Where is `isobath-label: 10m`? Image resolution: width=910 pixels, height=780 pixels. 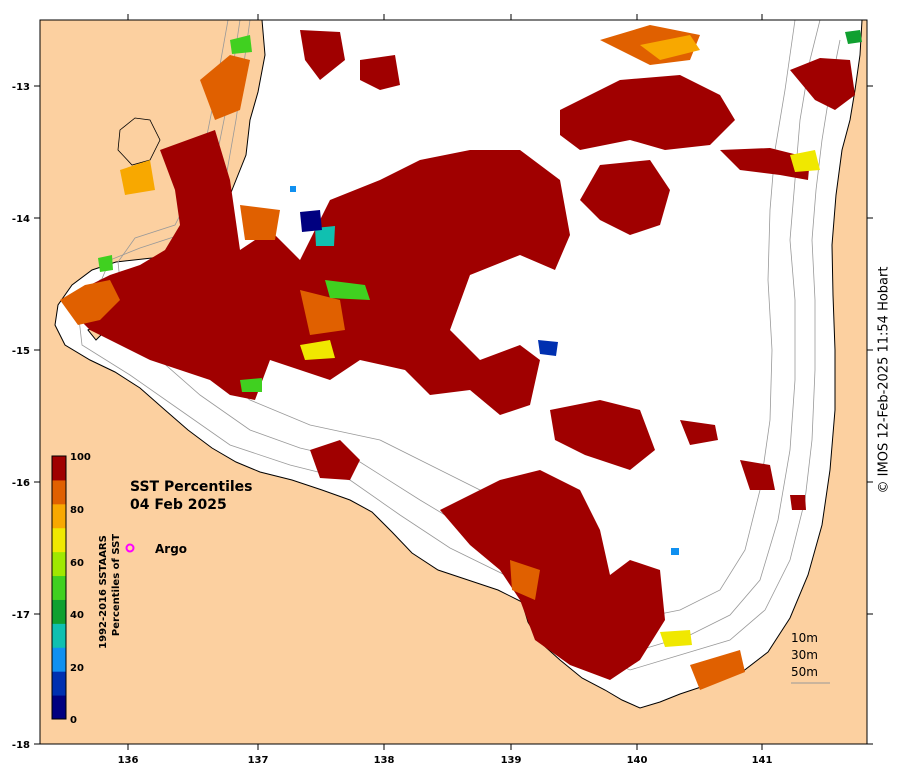 isobath-label: 10m is located at coordinates (804, 638).